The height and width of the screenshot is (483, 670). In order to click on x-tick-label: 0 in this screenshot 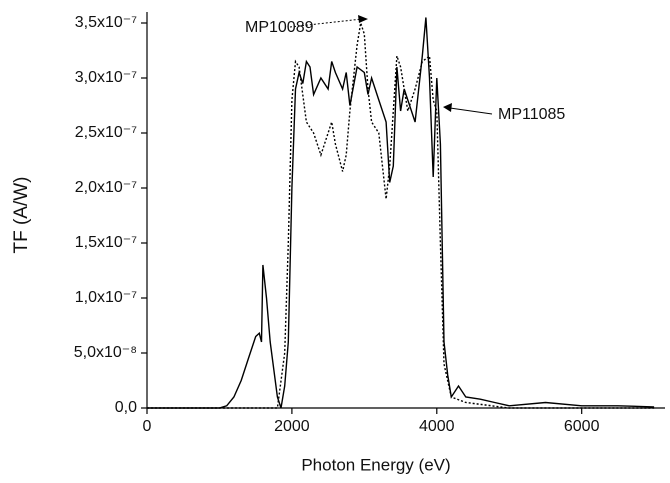, I will do `click(147, 426)`.